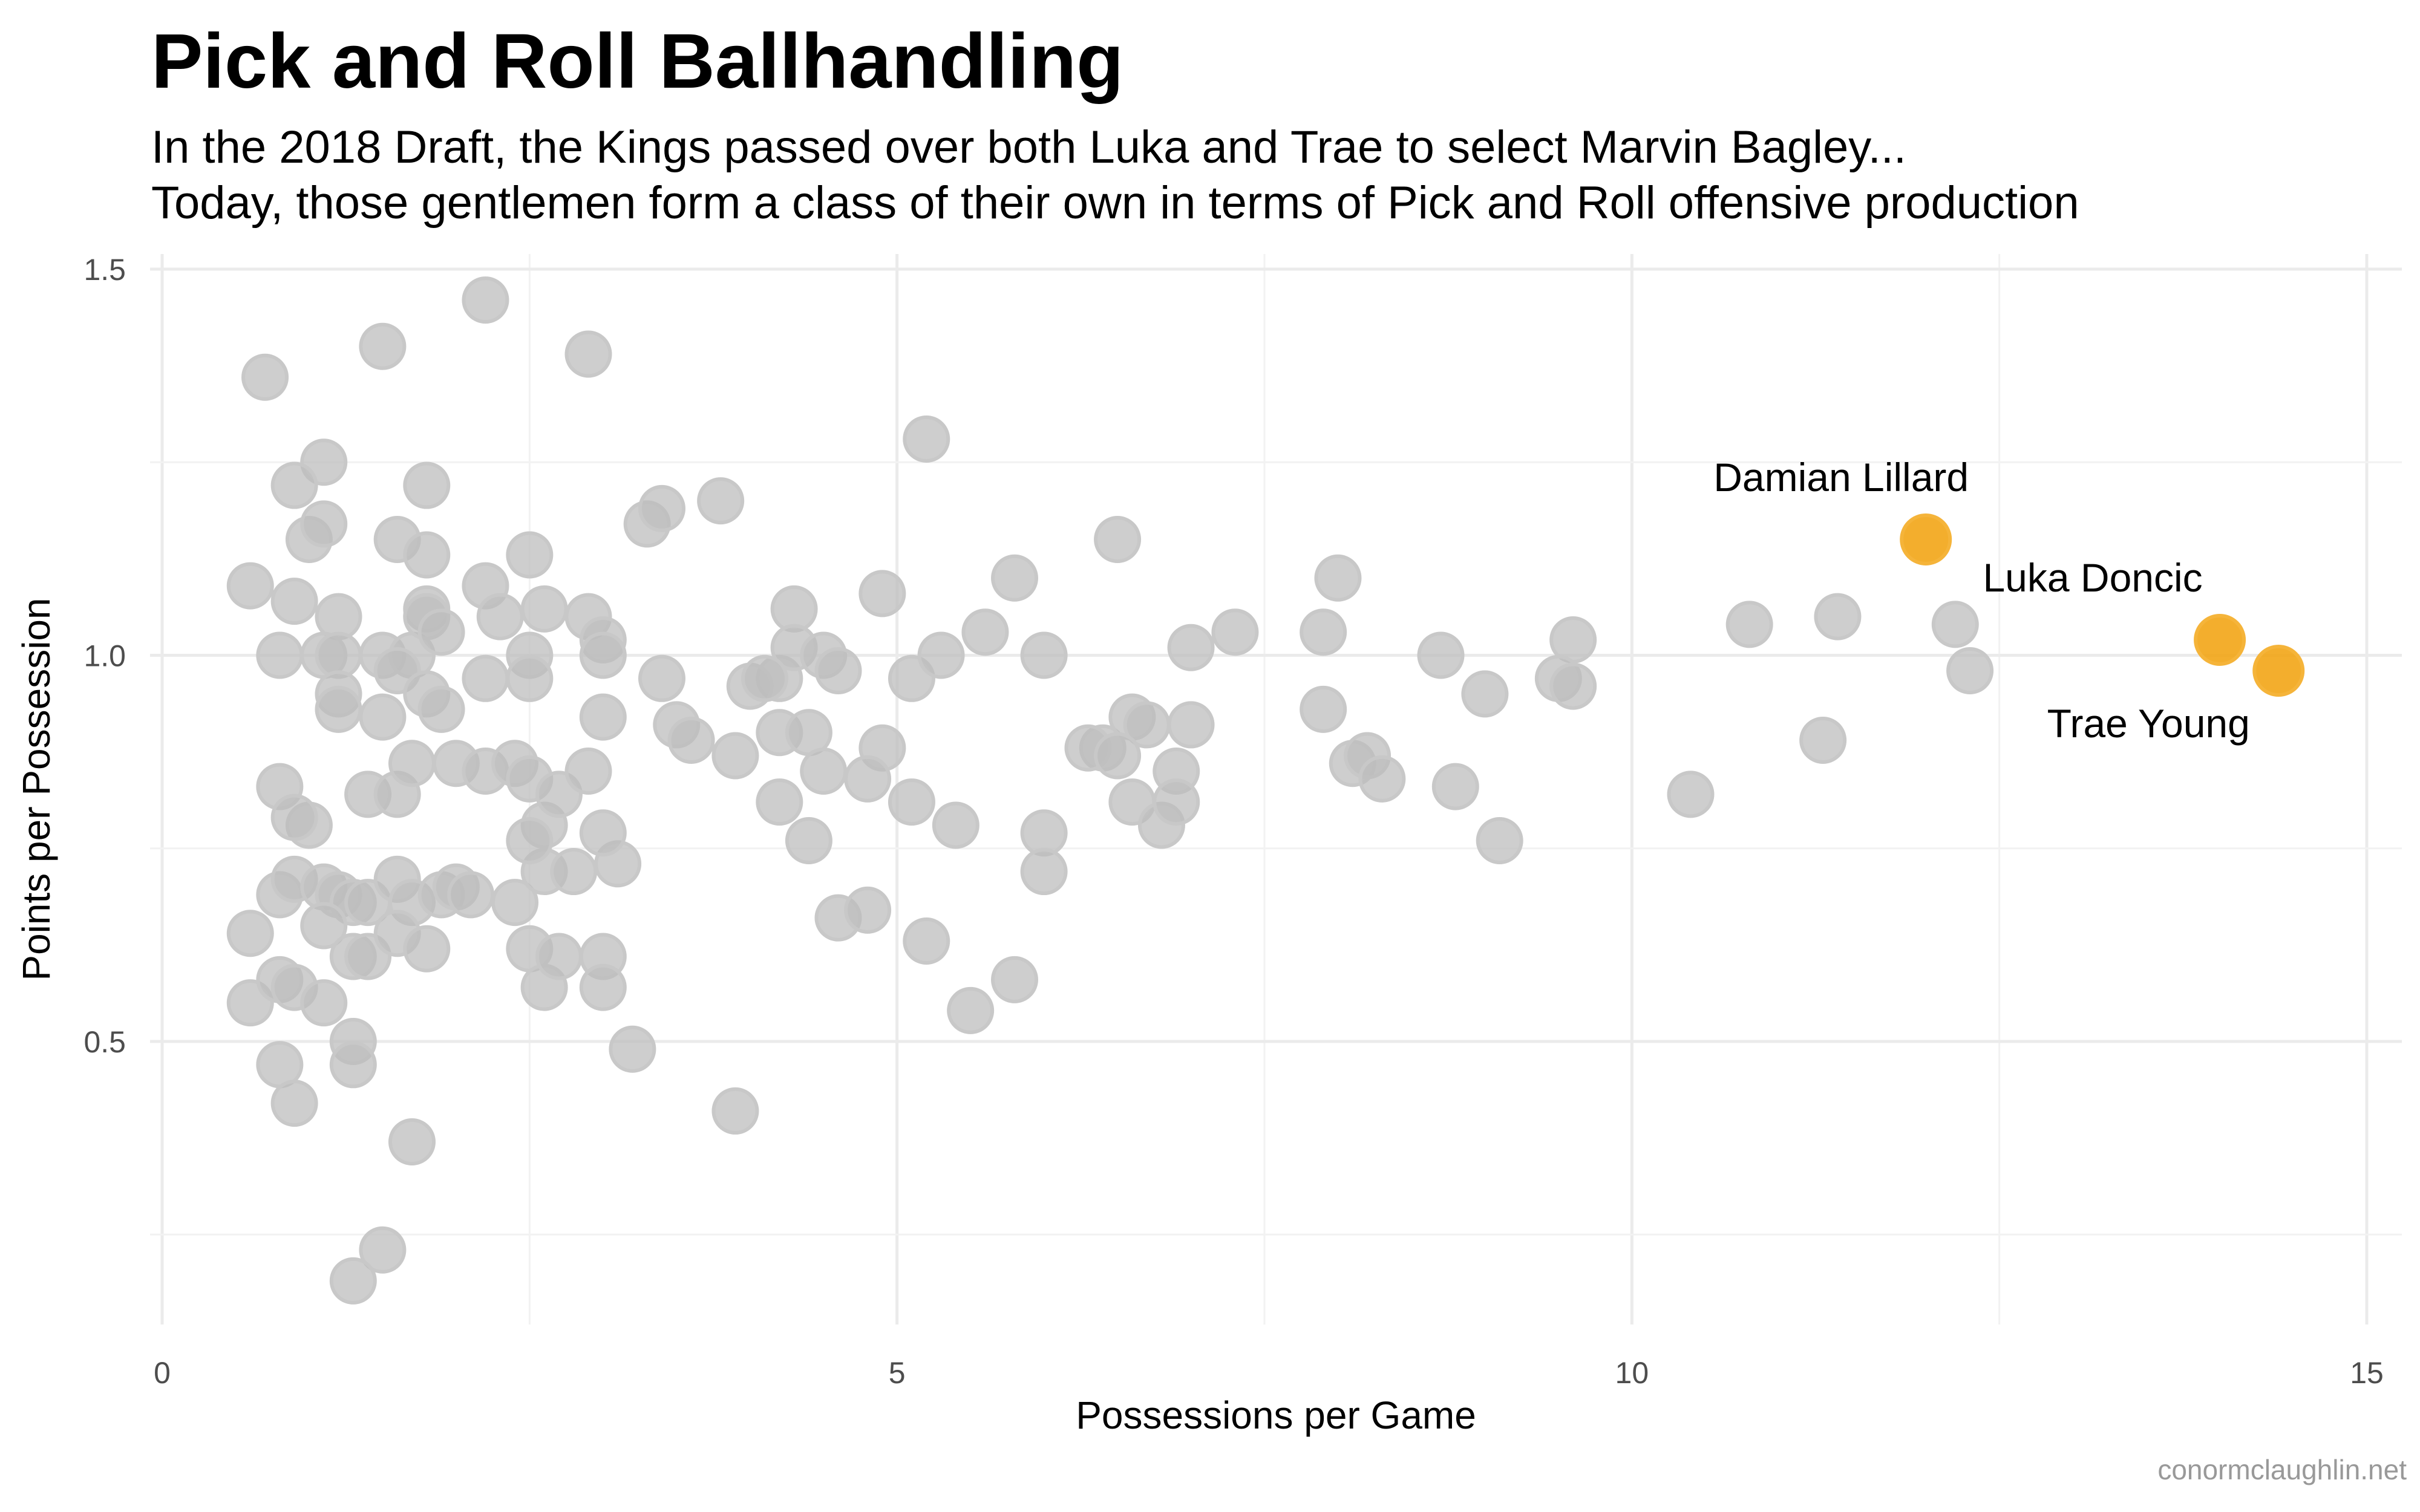 The height and width of the screenshot is (1512, 2420). I want to click on x-tick-label: 15, so click(2367, 1373).